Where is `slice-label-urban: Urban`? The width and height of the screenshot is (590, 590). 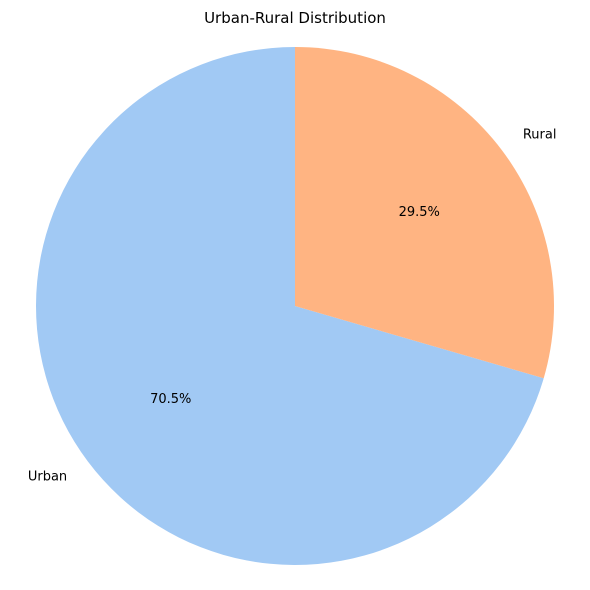 slice-label-urban: Urban is located at coordinates (47, 477).